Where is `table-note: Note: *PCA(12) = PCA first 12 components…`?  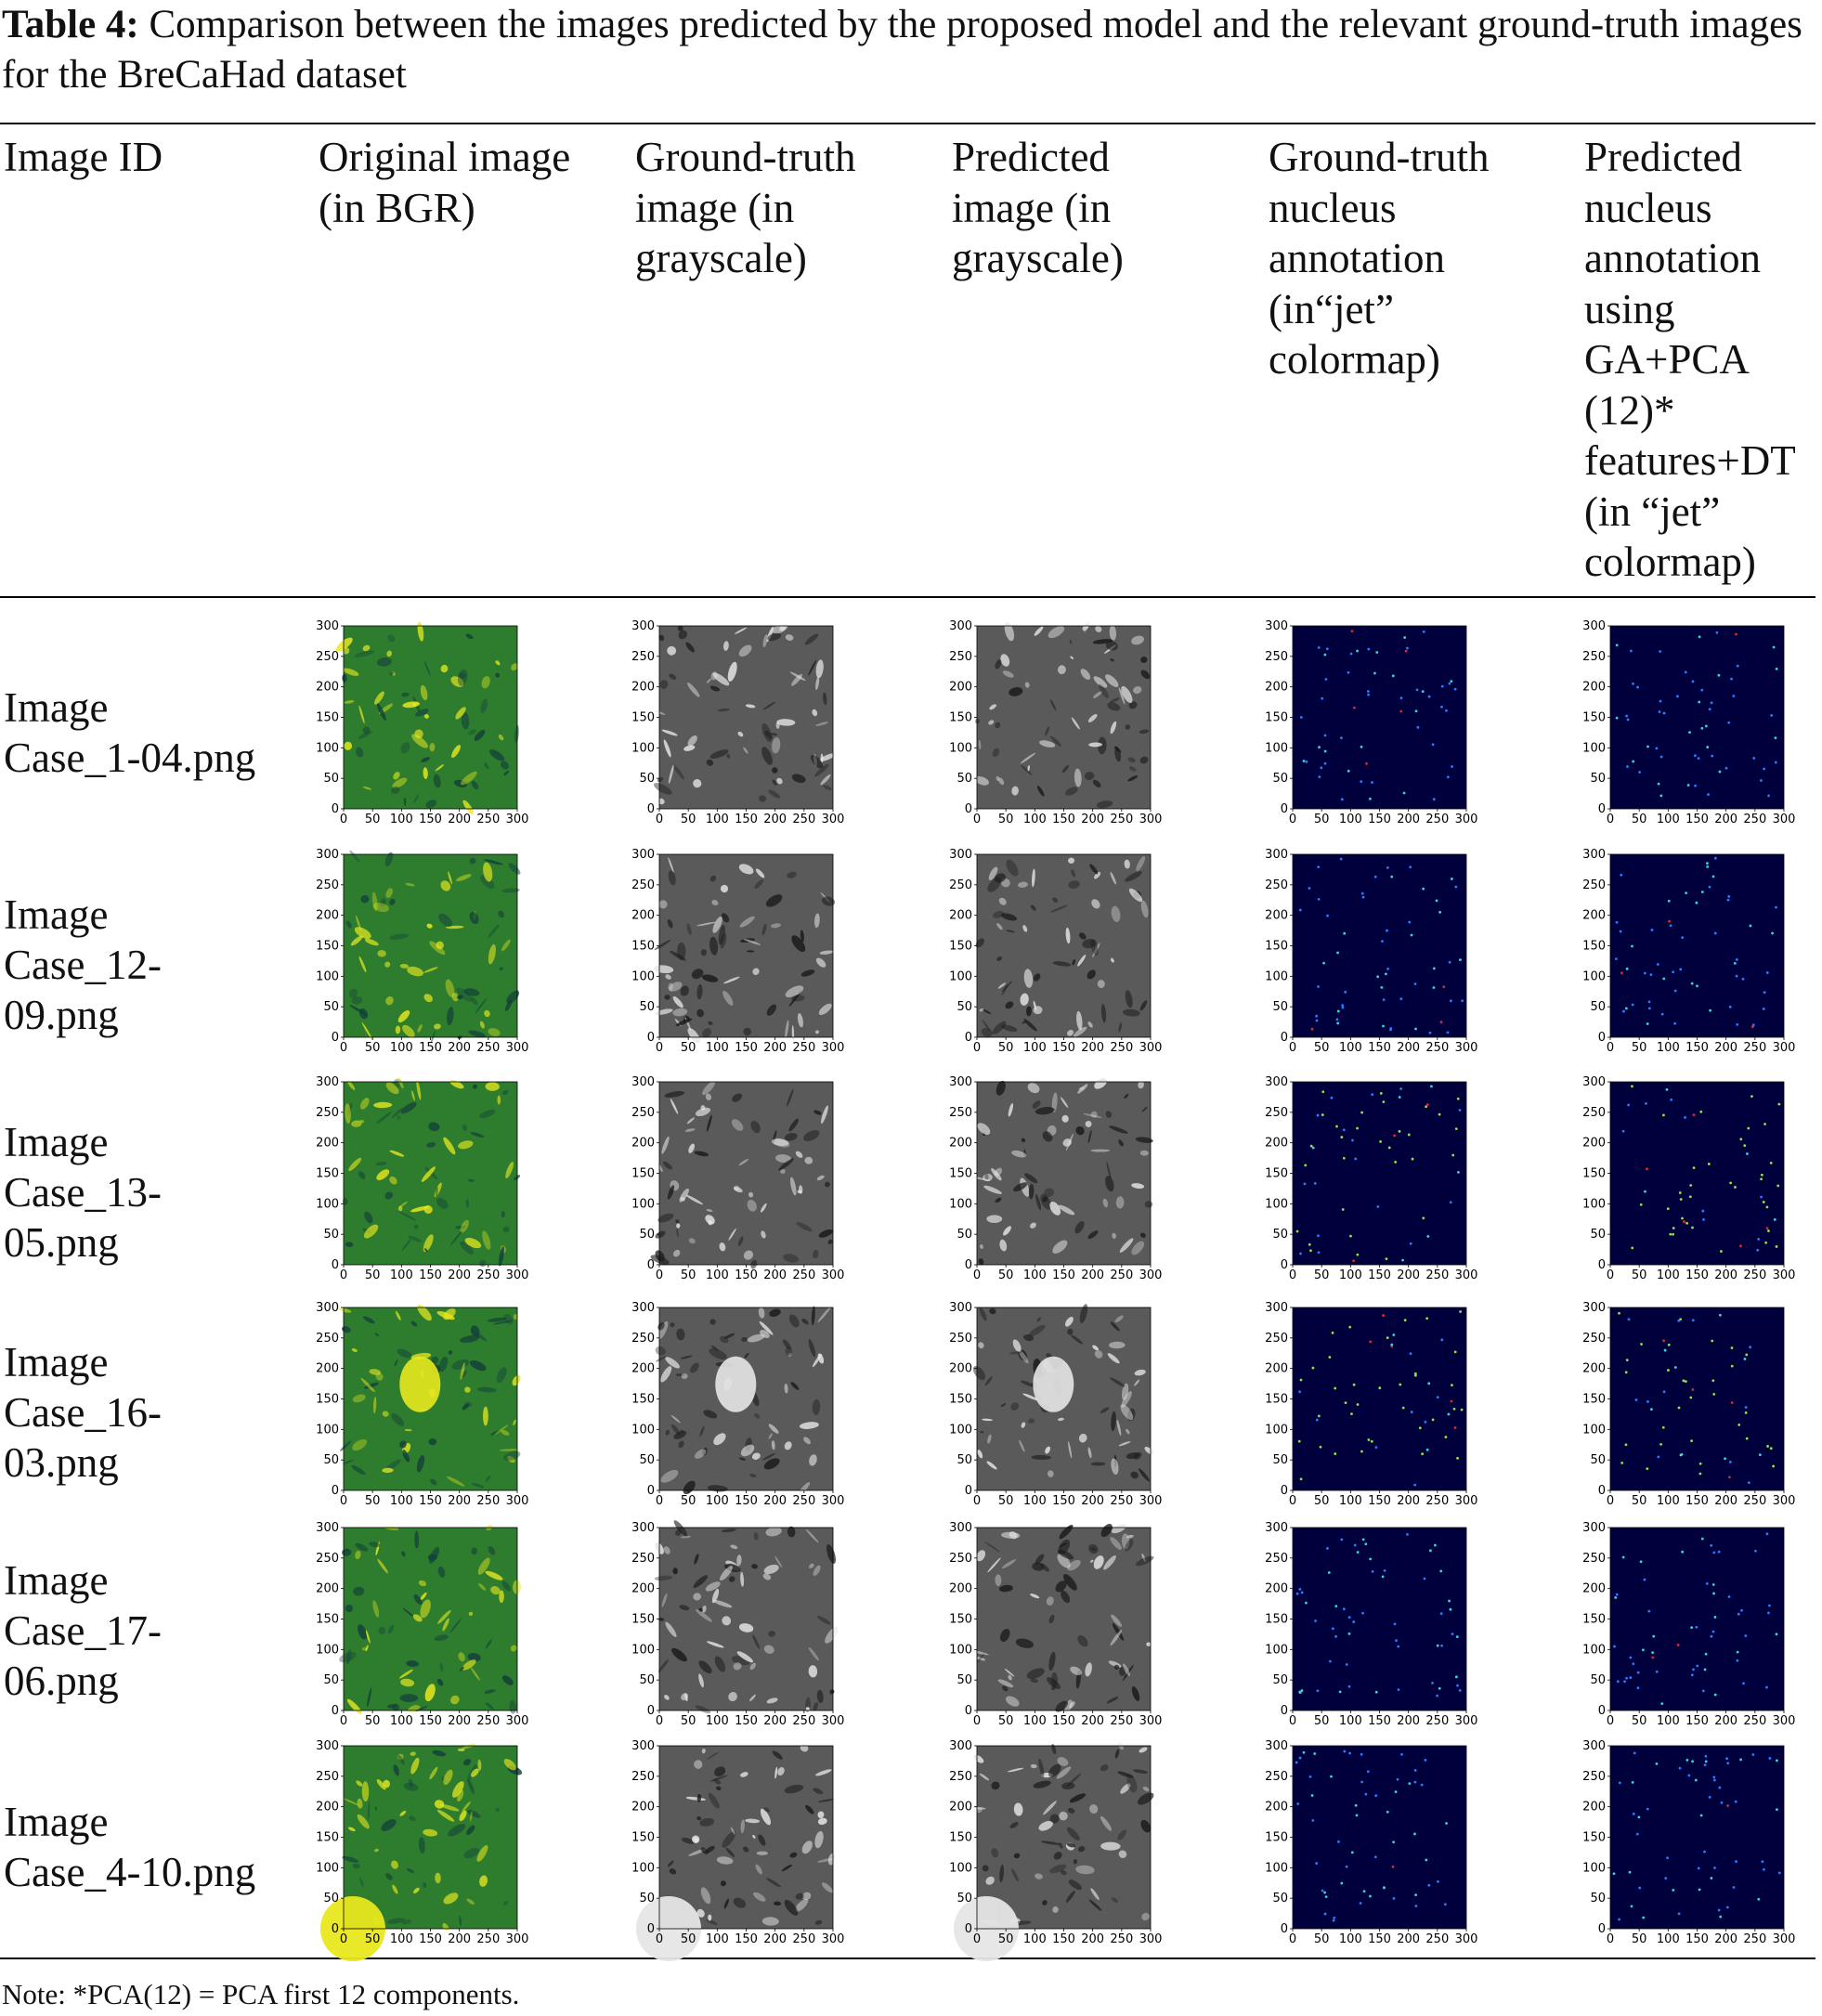
table-note: Note: *PCA(12) = PCA first 12 components… is located at coordinates (261, 1994).